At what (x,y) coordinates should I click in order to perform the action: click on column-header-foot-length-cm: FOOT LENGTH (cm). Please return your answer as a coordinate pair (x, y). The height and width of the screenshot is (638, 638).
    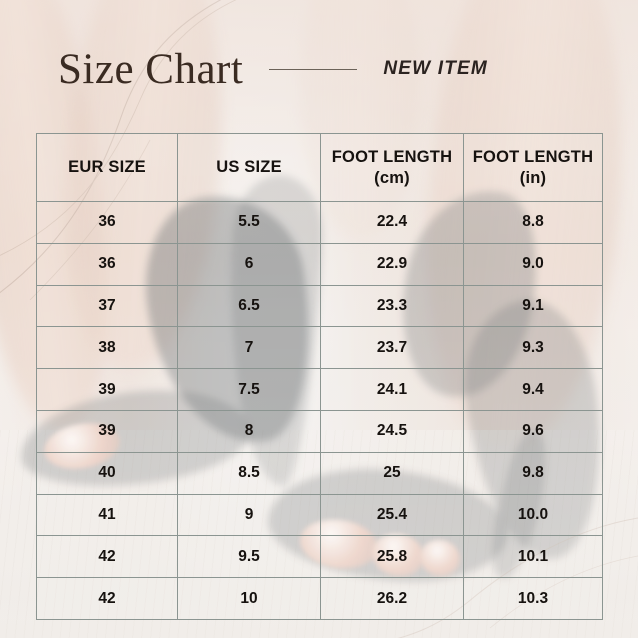
    Looking at the image, I should click on (392, 167).